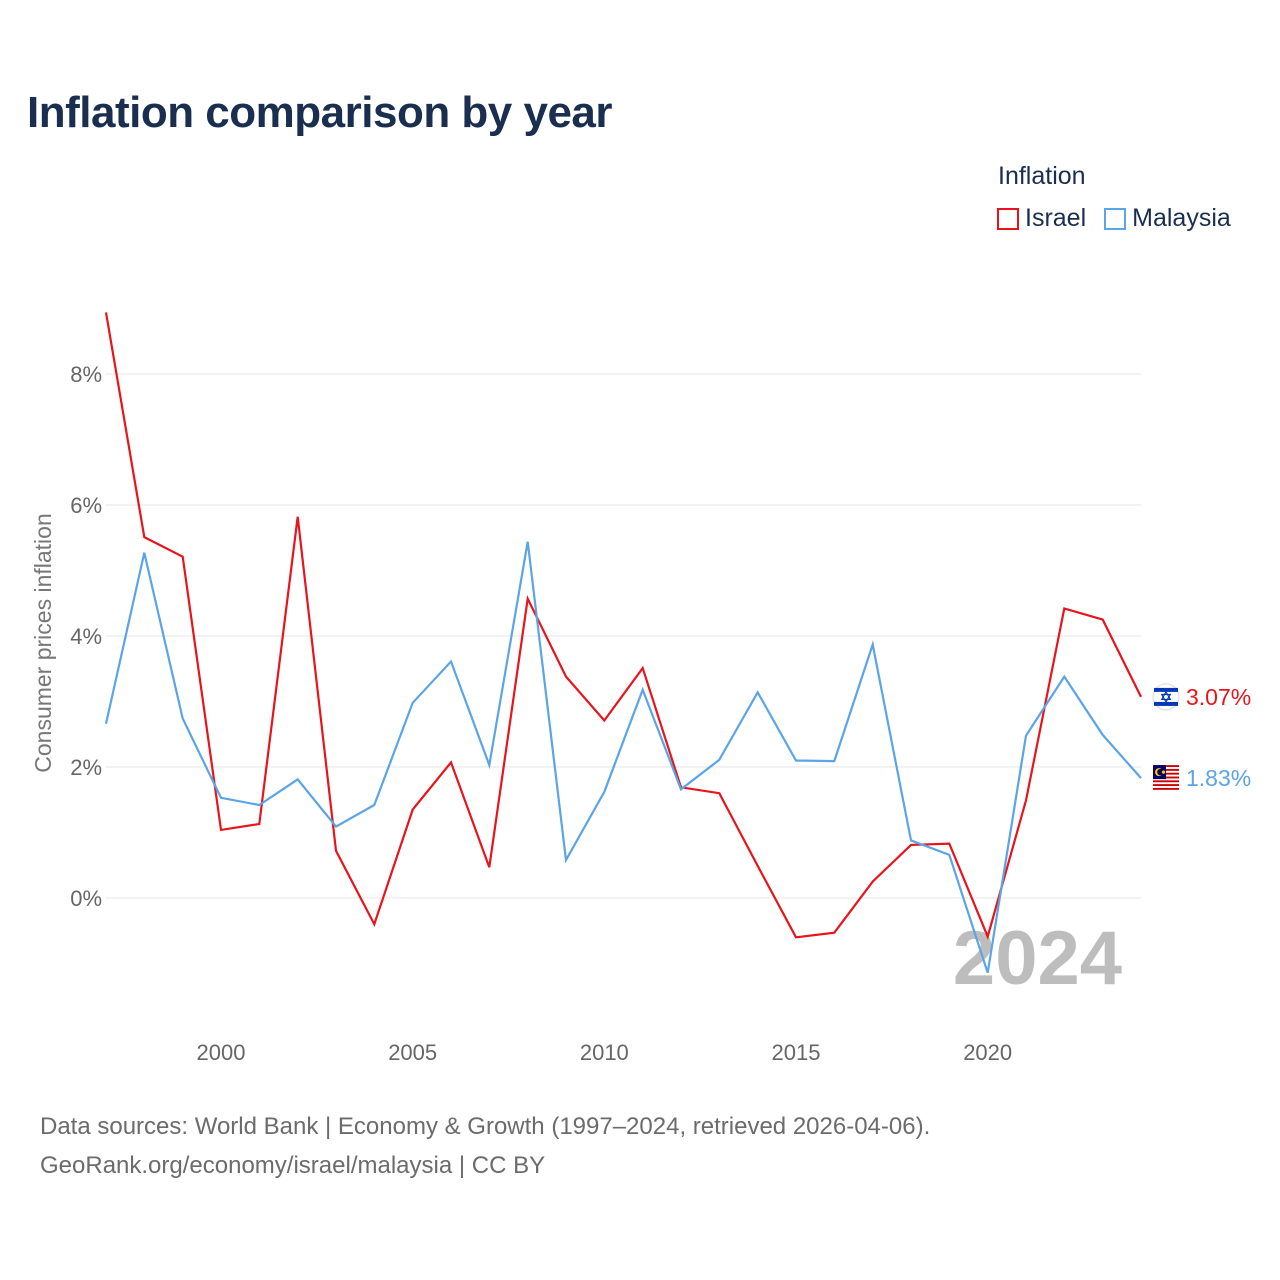 This screenshot has width=1280, height=1280. What do you see at coordinates (1201, 737) in the screenshot?
I see `end-labels: 3.07% 1.83%` at bounding box center [1201, 737].